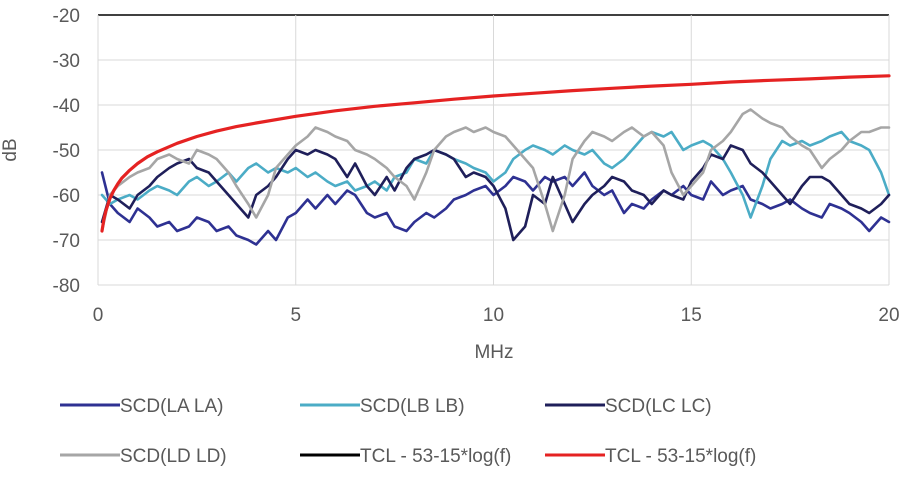  What do you see at coordinates (66, 61) in the screenshot?
I see `y-tick-label: -30` at bounding box center [66, 61].